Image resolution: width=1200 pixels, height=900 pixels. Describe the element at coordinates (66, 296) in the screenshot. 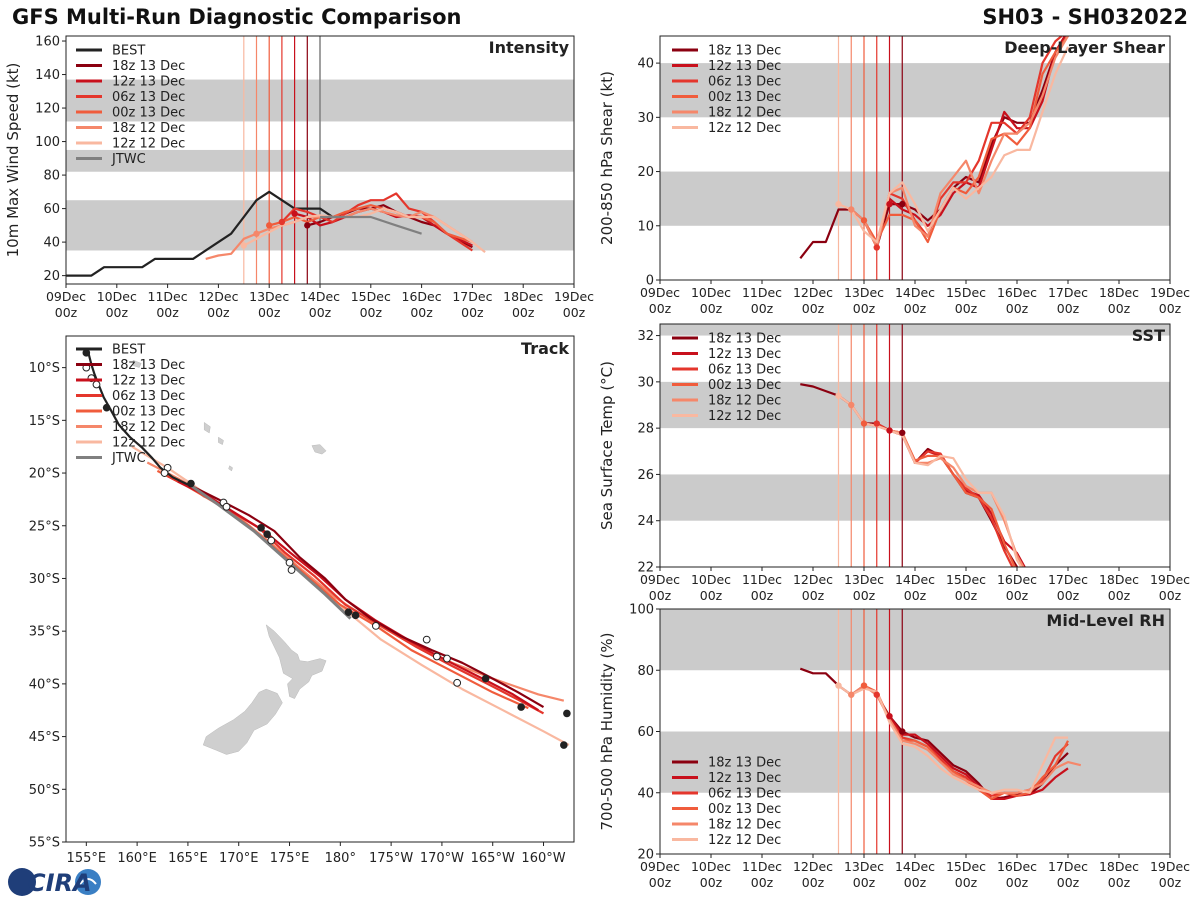

I see `intensity-xtick-day: 09Dec` at that location.